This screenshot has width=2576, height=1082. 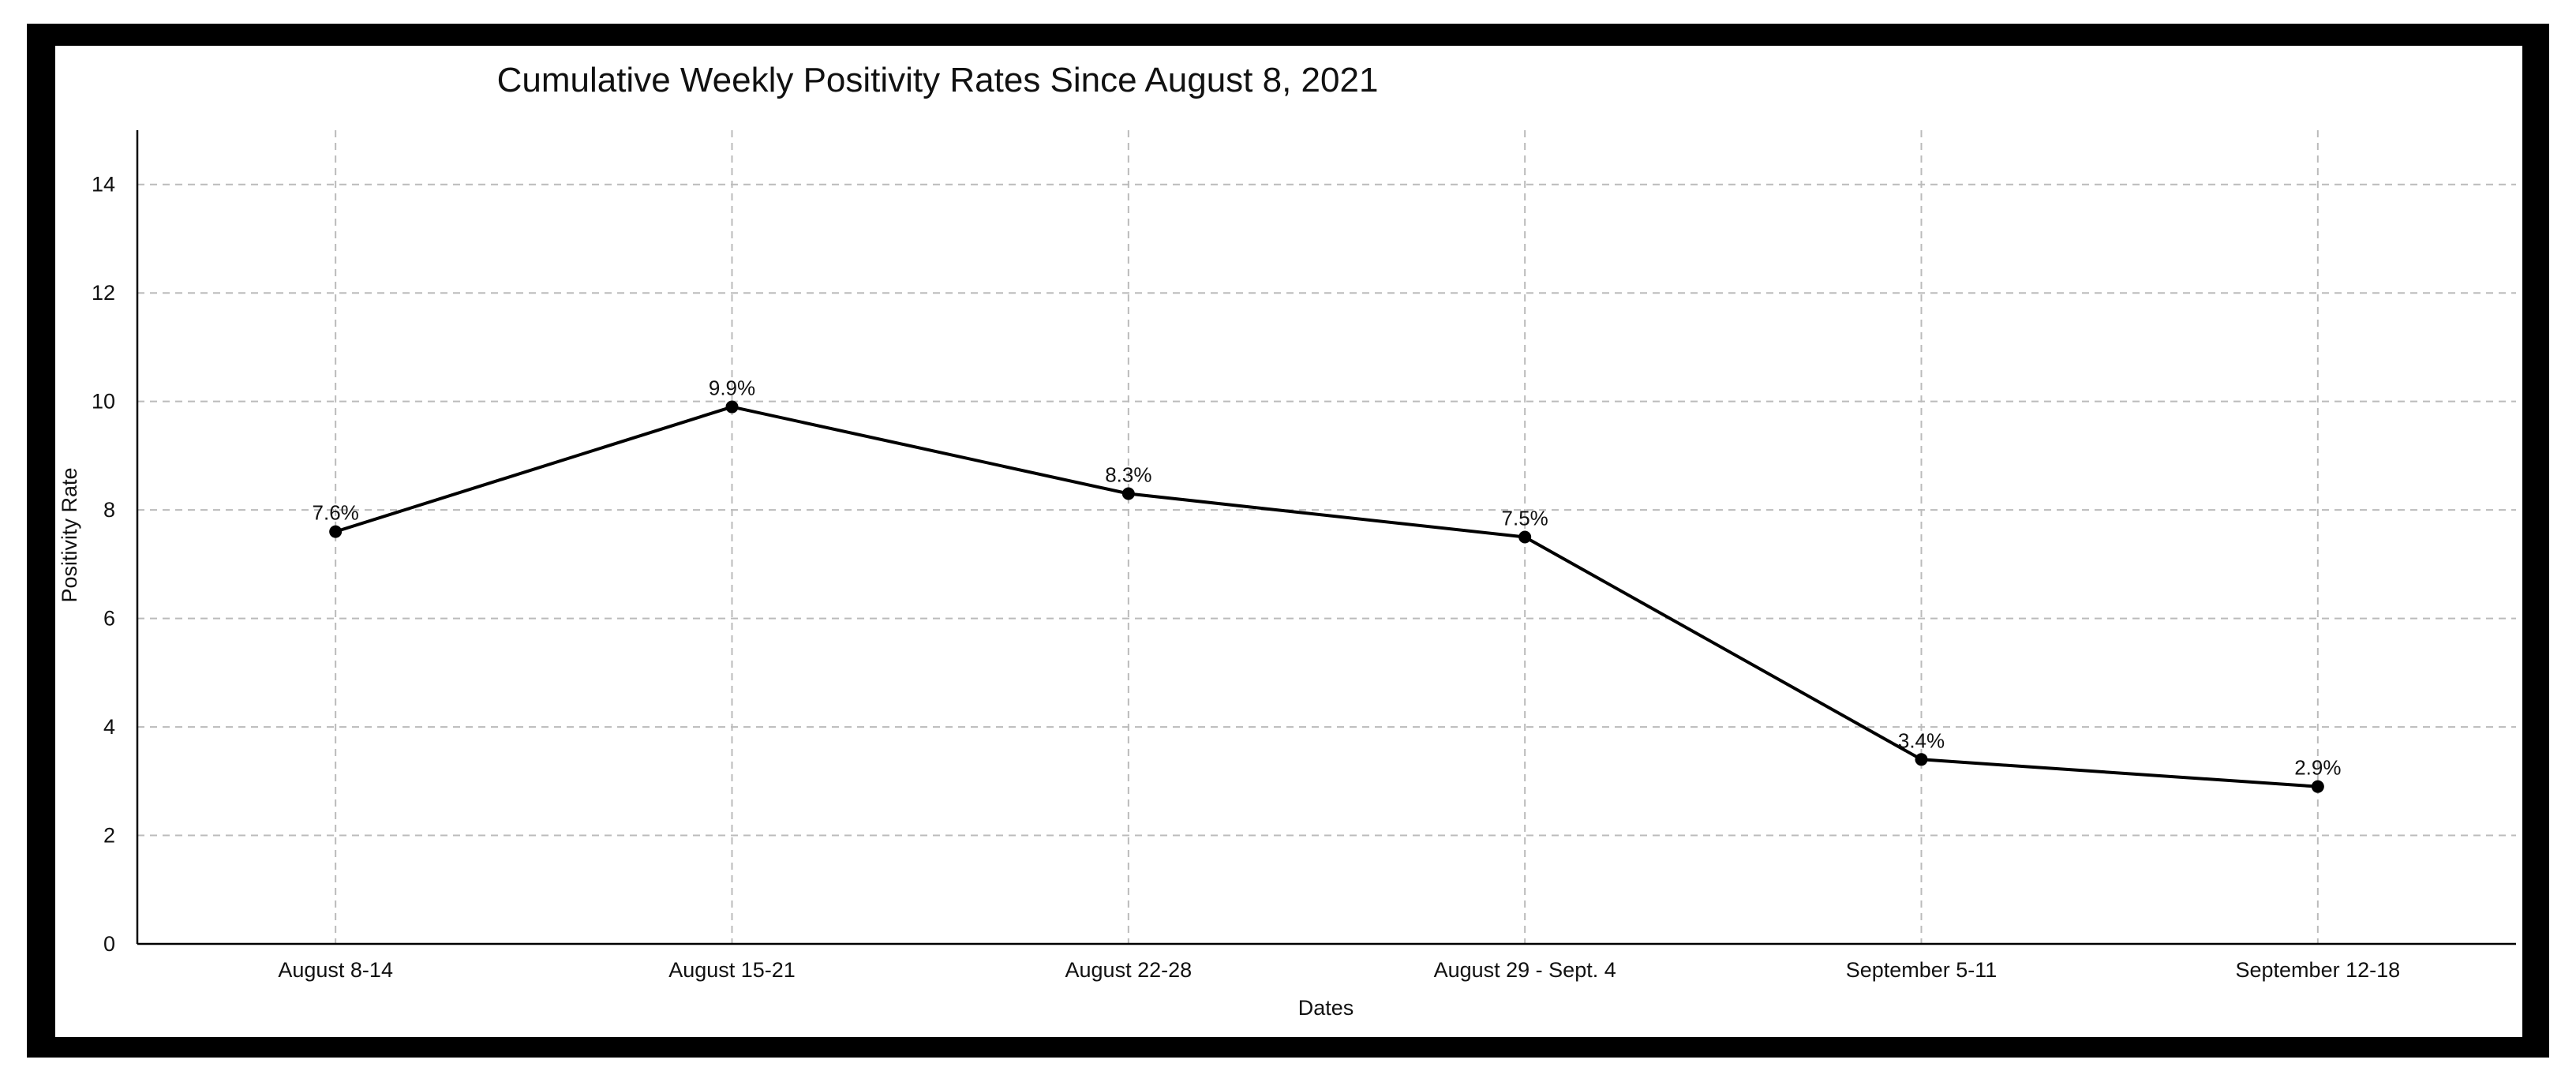 I want to click on y-tick-label: 0, so click(x=109, y=944).